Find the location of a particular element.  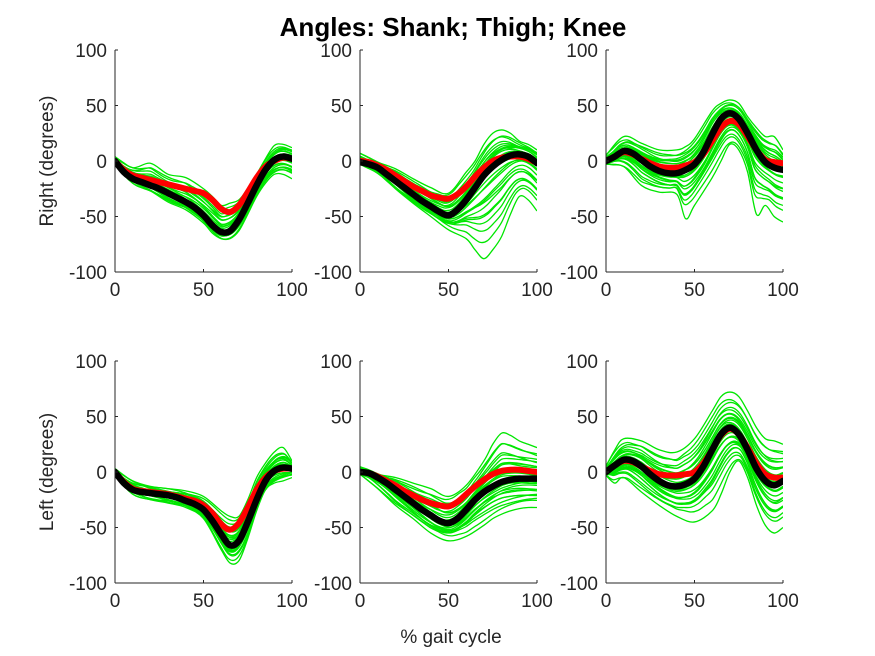

subplot-right-shank: -100 -50 0 50 100 0 50 100 is located at coordinates (188, 171).